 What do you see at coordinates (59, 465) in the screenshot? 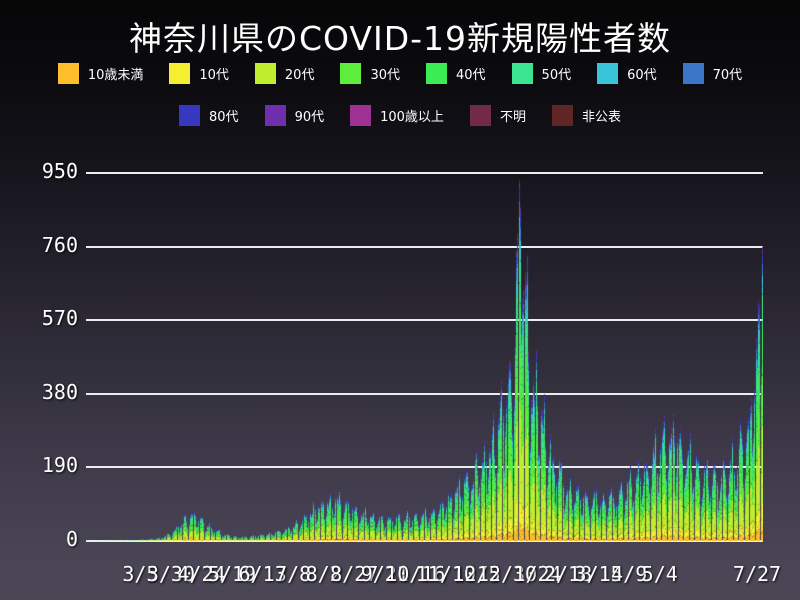
I see `y-tick-label: 190` at bounding box center [59, 465].